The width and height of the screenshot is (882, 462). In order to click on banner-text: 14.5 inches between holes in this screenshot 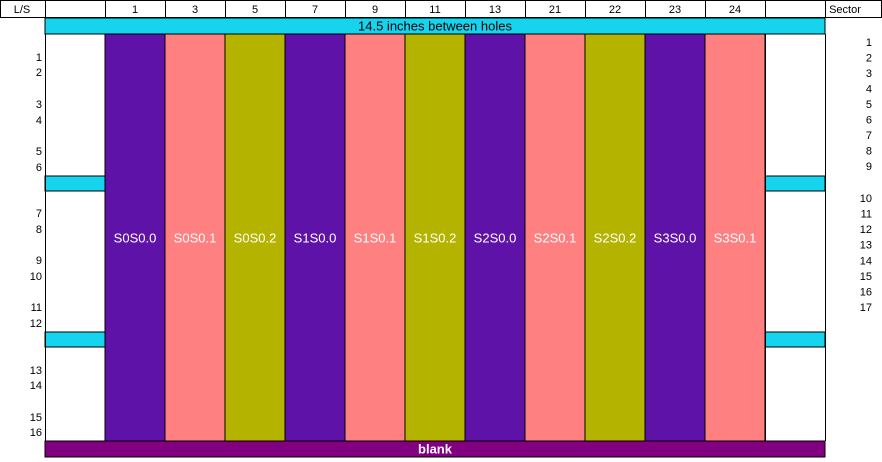, I will do `click(435, 25)`.